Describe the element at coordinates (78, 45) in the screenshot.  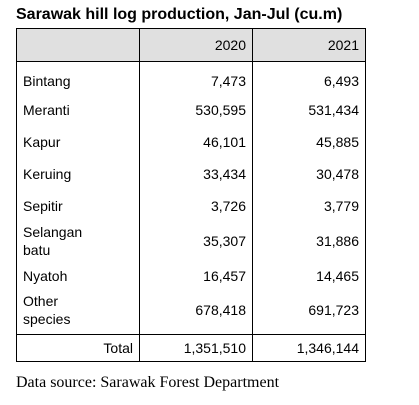
I see `header-cell-corner` at that location.